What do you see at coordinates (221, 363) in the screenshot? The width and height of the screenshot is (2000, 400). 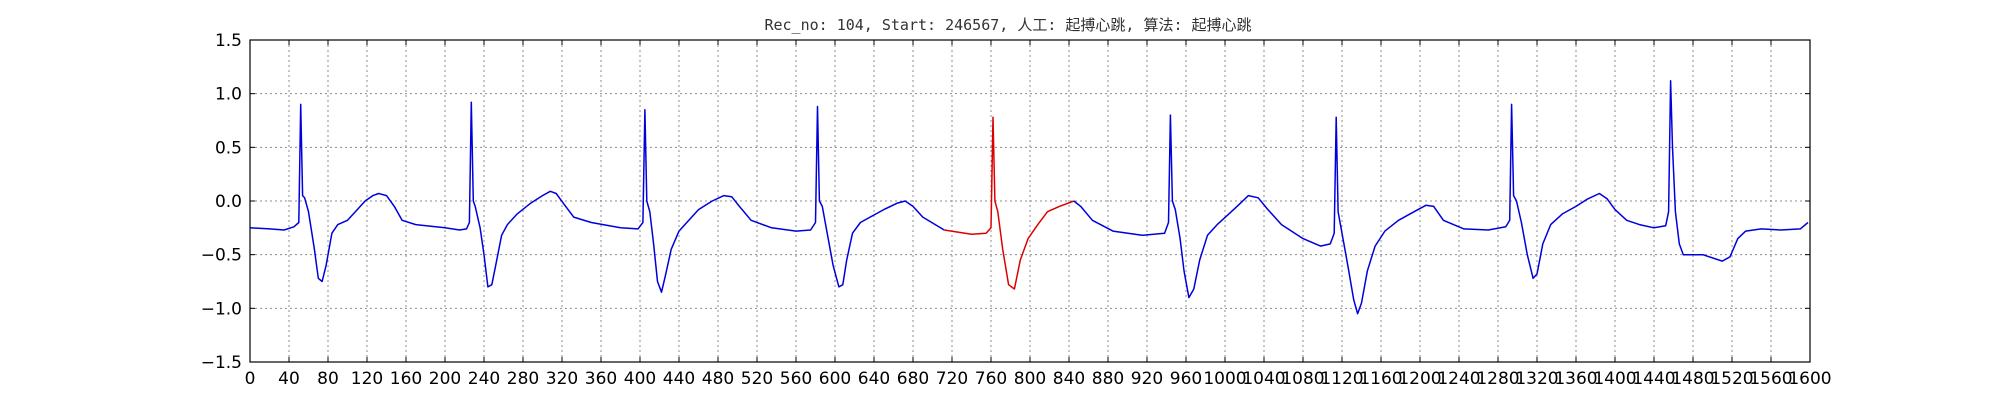 I see `y-tick-label: −1.5` at bounding box center [221, 363].